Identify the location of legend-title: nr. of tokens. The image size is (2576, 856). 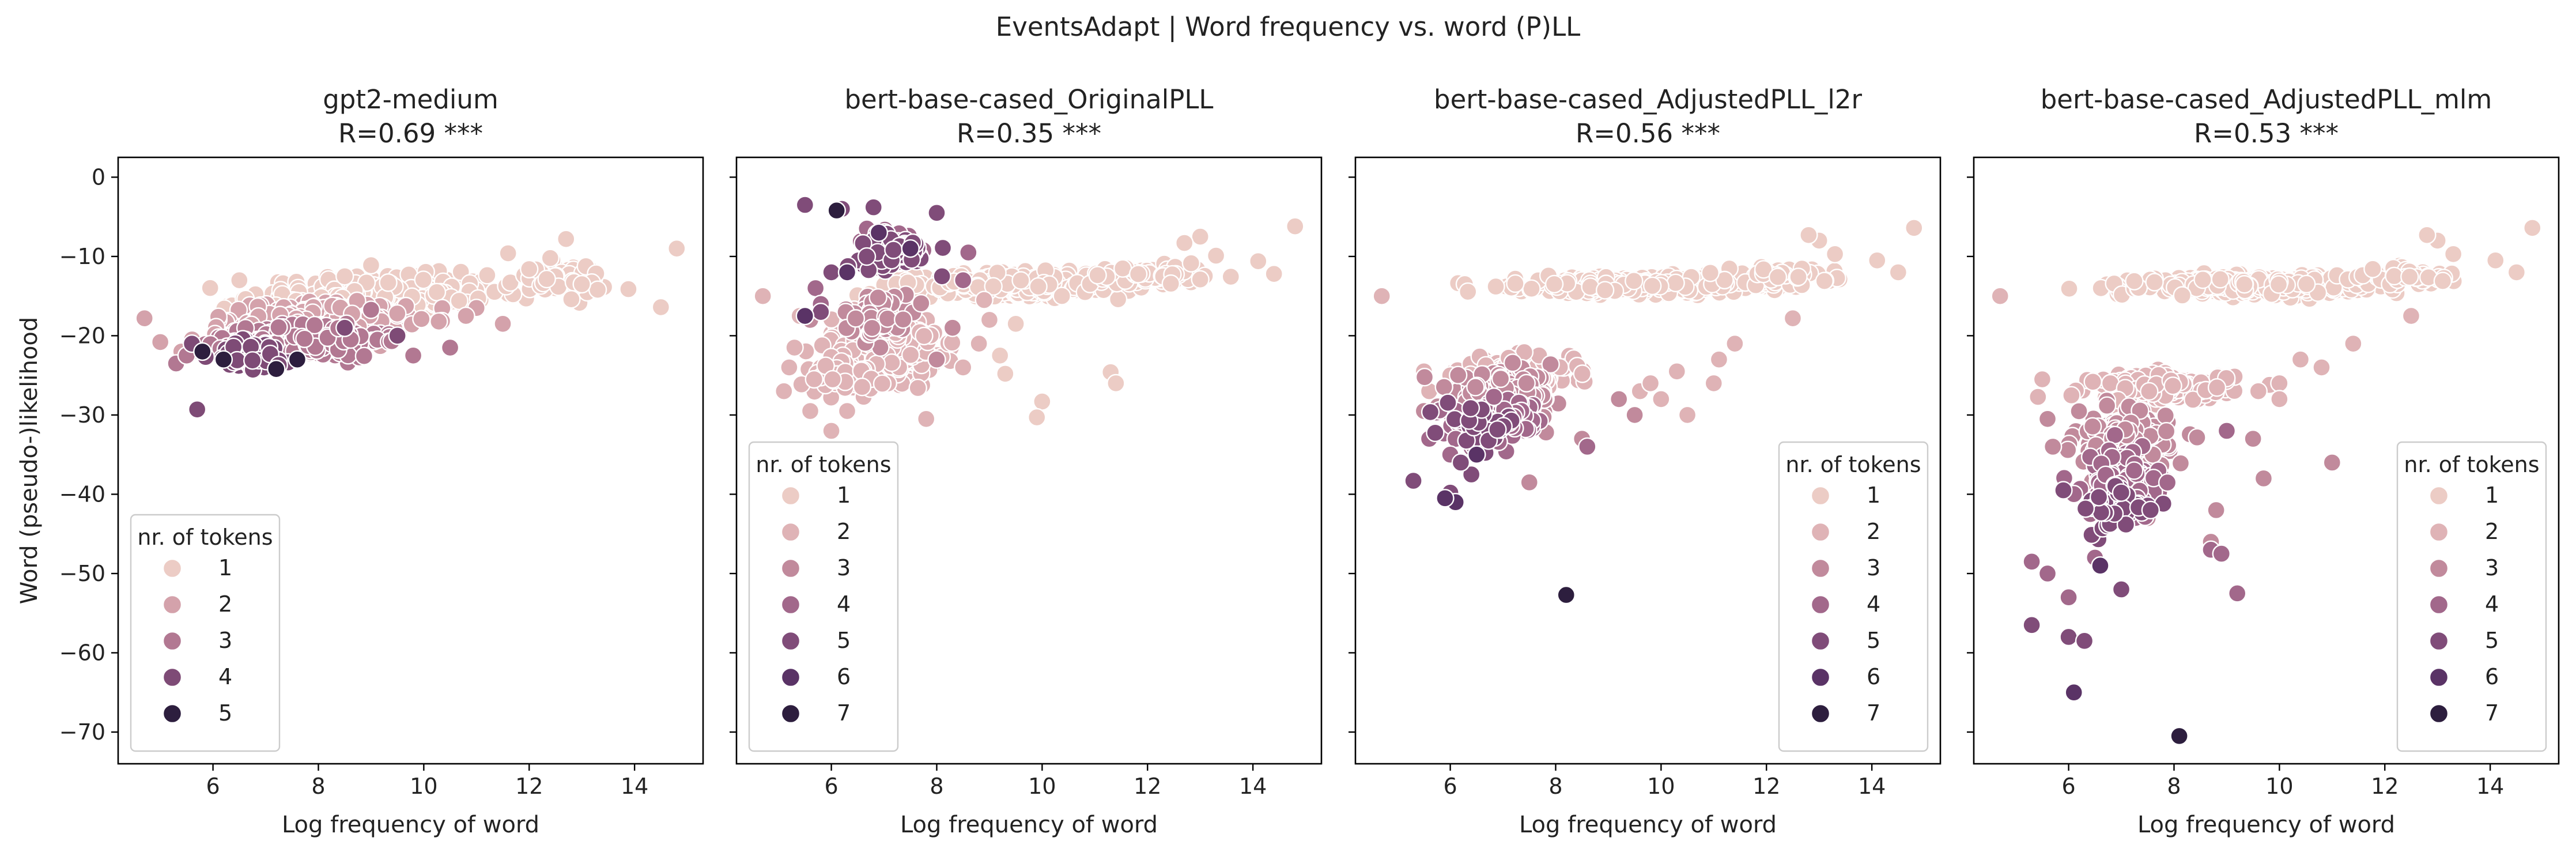
(1853, 464).